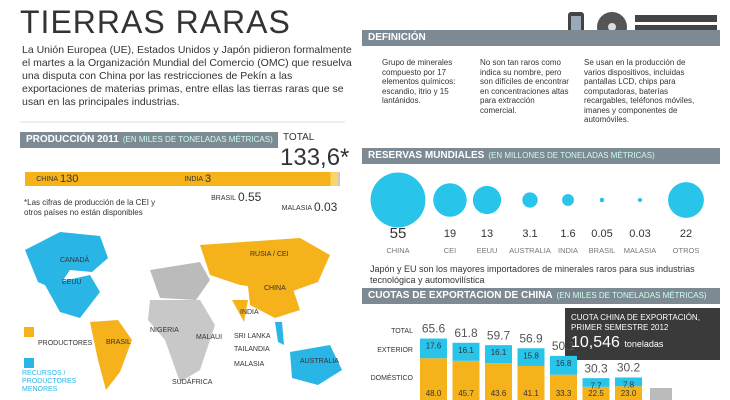 The image size is (730, 400). I want to click on reserve-name: INDIA, so click(568, 250).